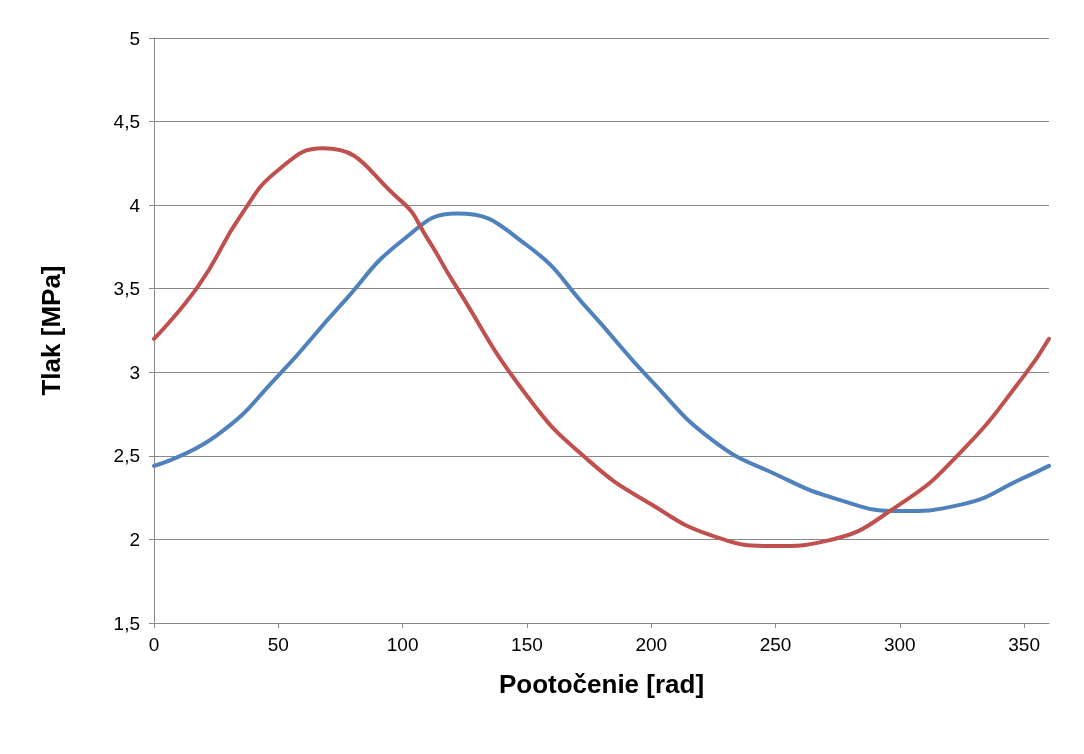 This screenshot has height=754, width=1084. Describe the element at coordinates (126, 289) in the screenshot. I see `y-tick-label: 3,5` at that location.